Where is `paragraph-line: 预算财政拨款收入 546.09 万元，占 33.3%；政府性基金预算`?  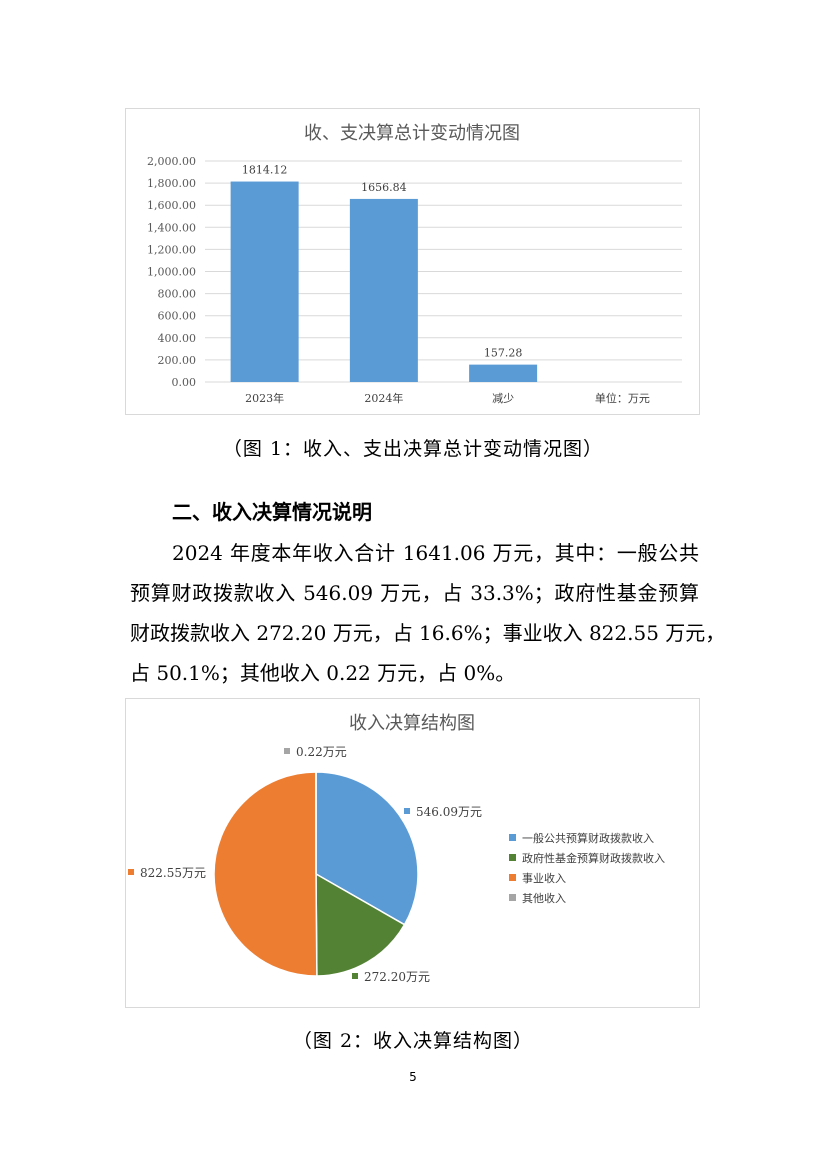 paragraph-line: 预算财政拨款收入 546.09 万元，占 33.3%；政府性基金预算 is located at coordinates (414, 593).